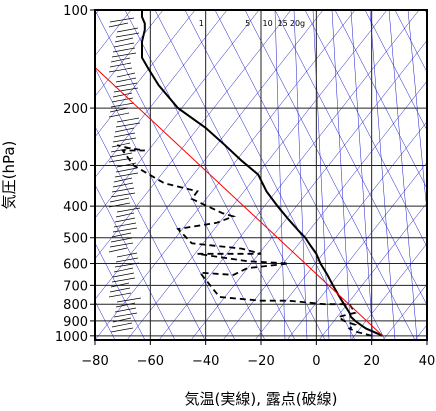 This screenshot has width=436, height=411. What do you see at coordinates (247, 23) in the screenshot?
I see `mixing-ratio-label: 5` at bounding box center [247, 23].